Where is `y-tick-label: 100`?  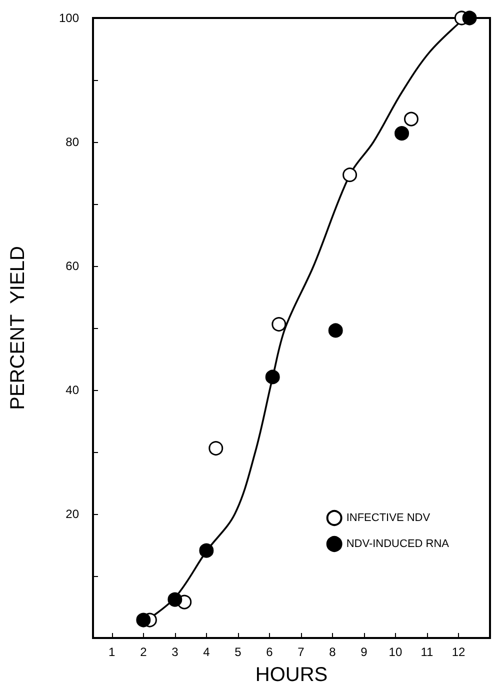
y-tick-label: 100 is located at coordinates (69, 18).